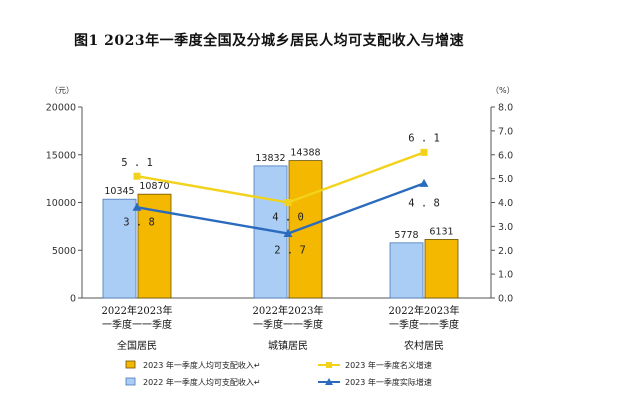  What do you see at coordinates (388, 365) in the screenshot?
I see `legend-label-nominal: 2023 年一季度名义增速` at bounding box center [388, 365].